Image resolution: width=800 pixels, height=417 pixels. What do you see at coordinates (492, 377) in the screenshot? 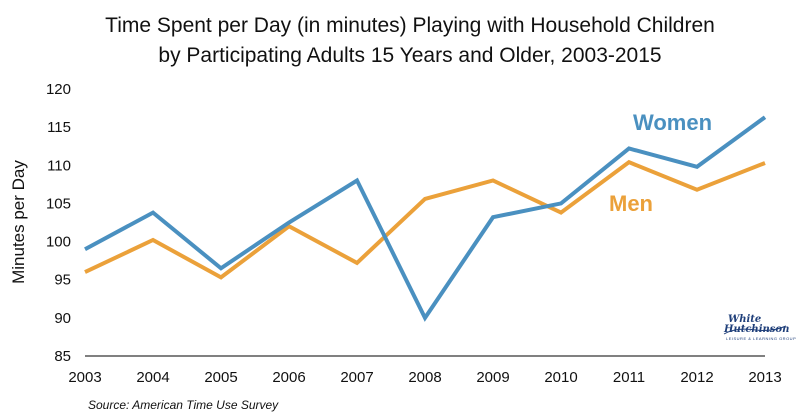
I see `x-tick-label: 2009` at bounding box center [492, 377].